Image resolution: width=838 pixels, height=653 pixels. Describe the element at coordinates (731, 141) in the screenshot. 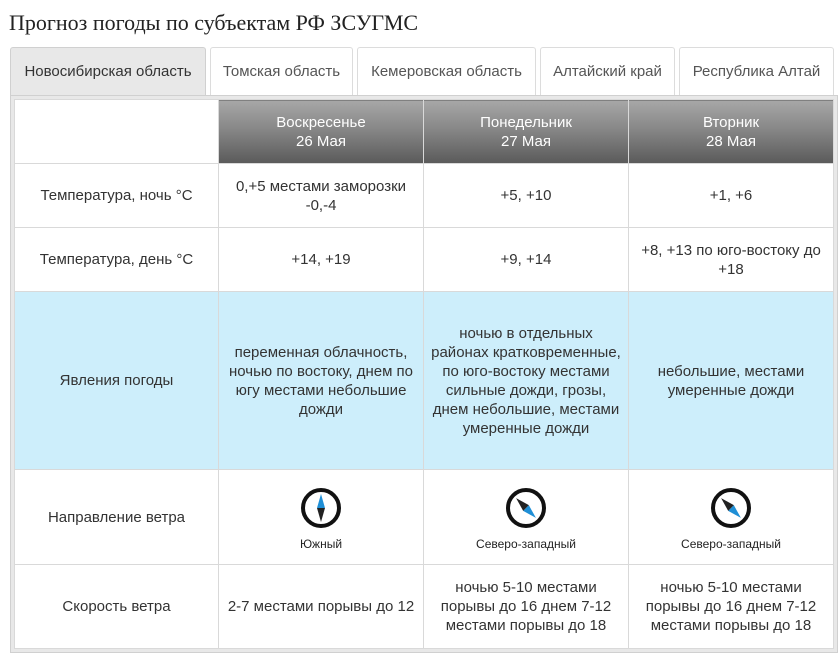

I see `day-date: 28 Мая` at that location.